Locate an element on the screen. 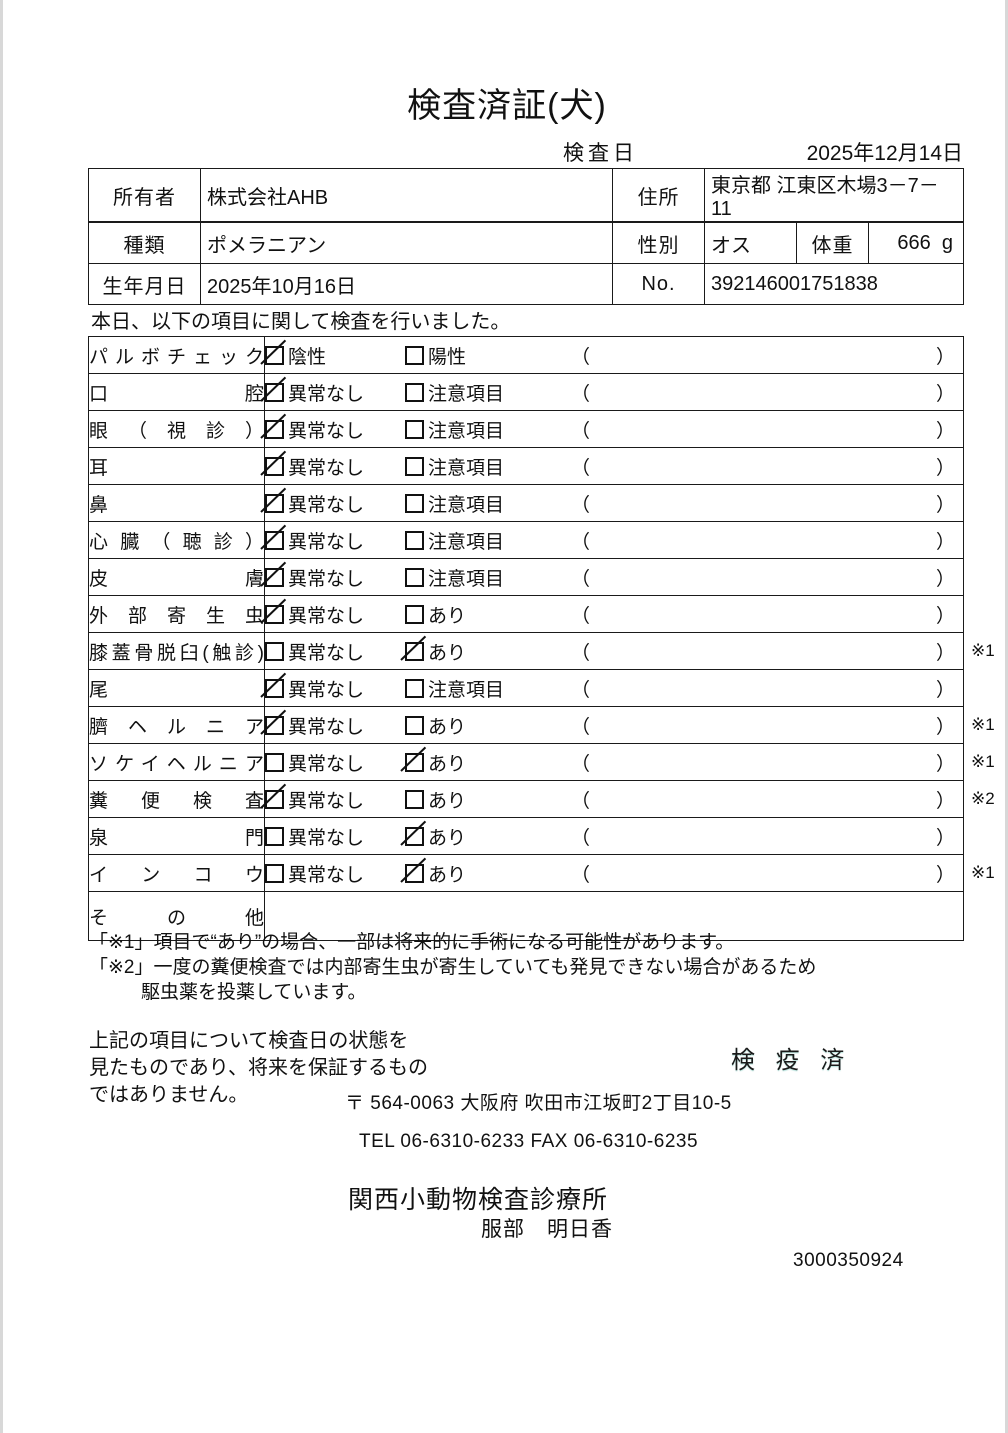 Image resolution: width=1008 pixels, height=1433 pixels. exam-option-1: 陰性 is located at coordinates (335, 355).